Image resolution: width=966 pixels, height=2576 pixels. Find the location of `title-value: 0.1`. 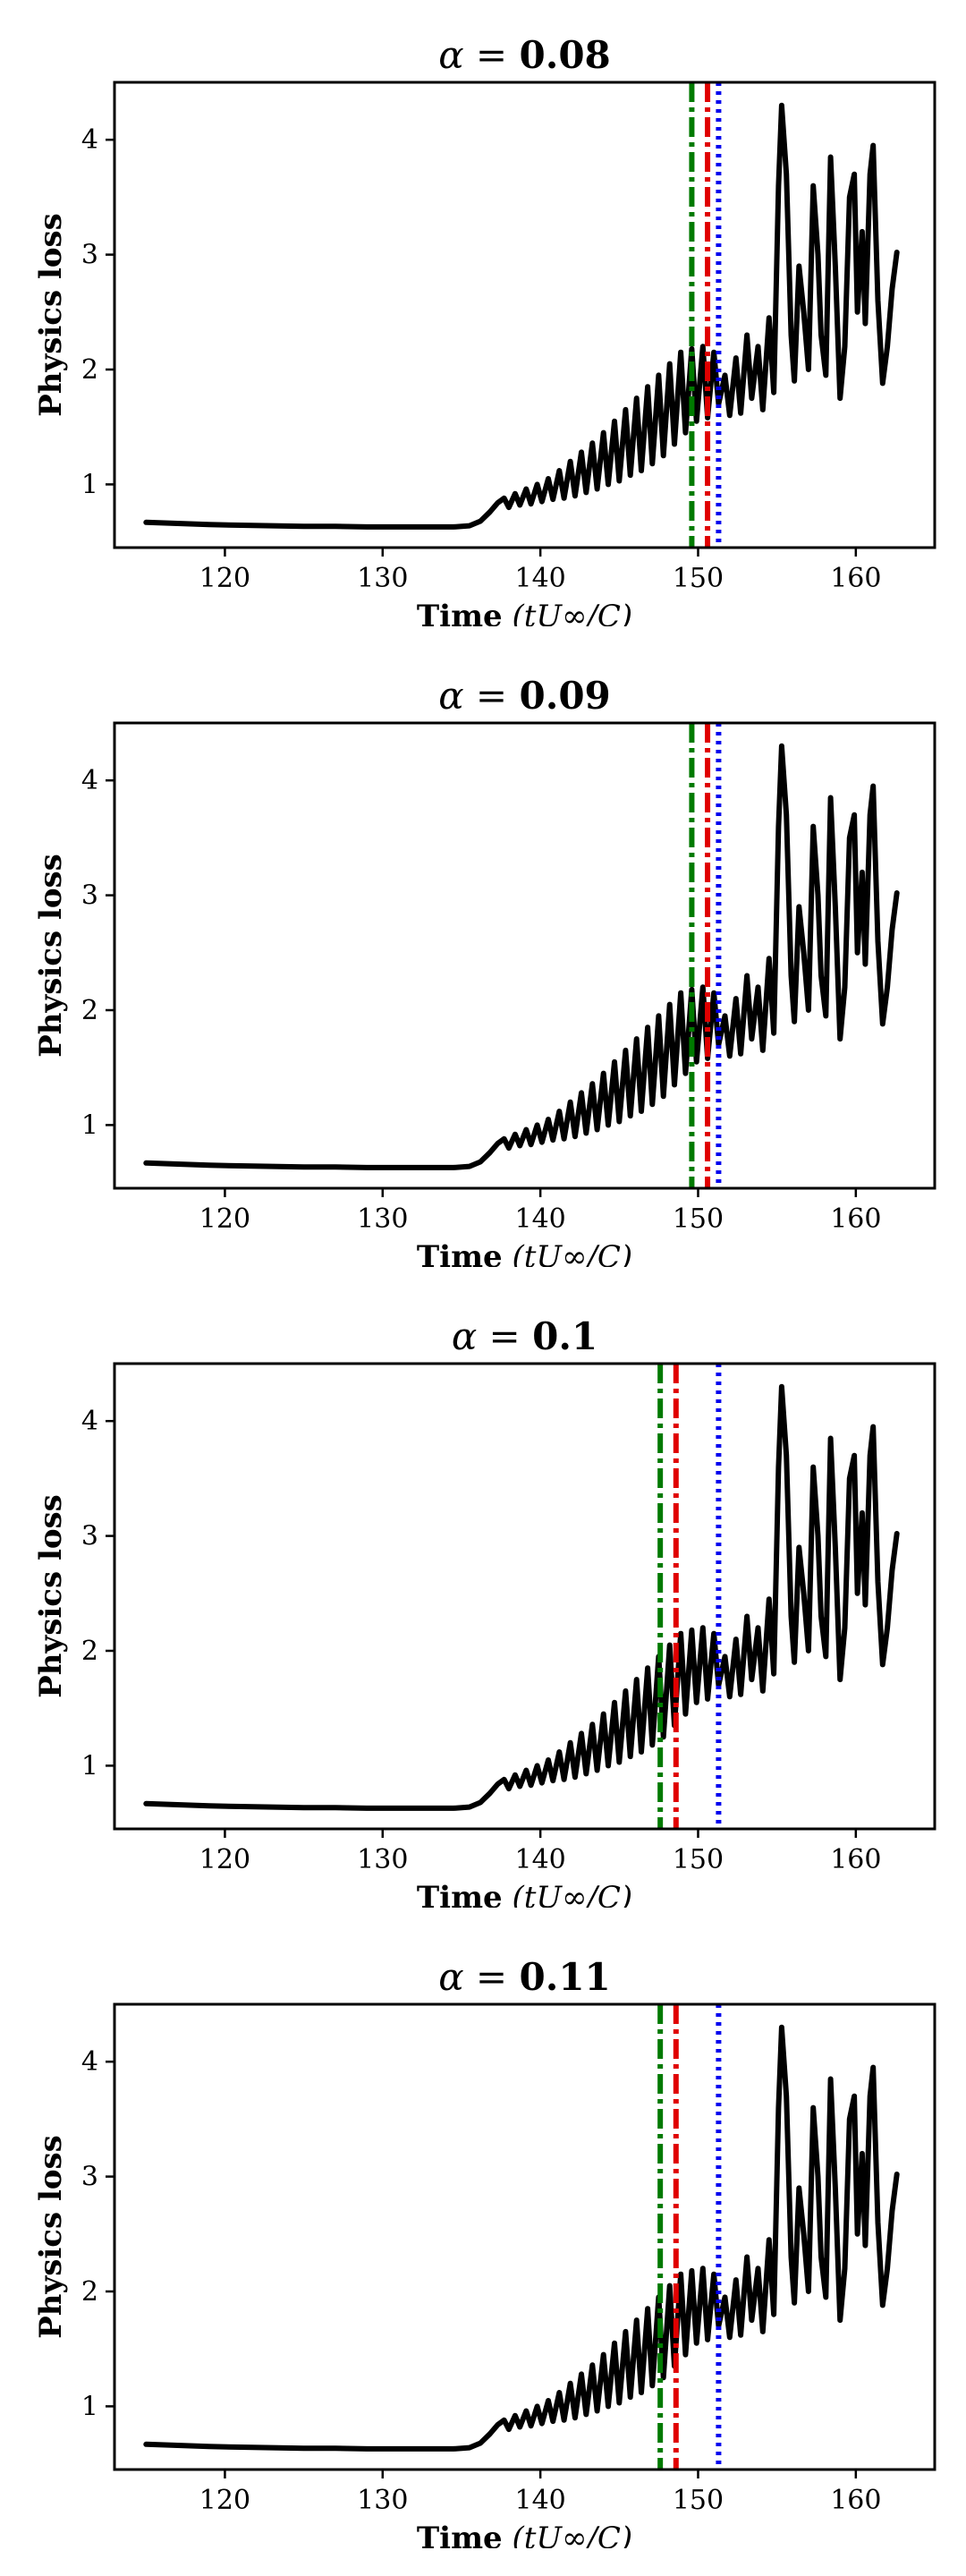

title-value: 0.1 is located at coordinates (564, 1336).